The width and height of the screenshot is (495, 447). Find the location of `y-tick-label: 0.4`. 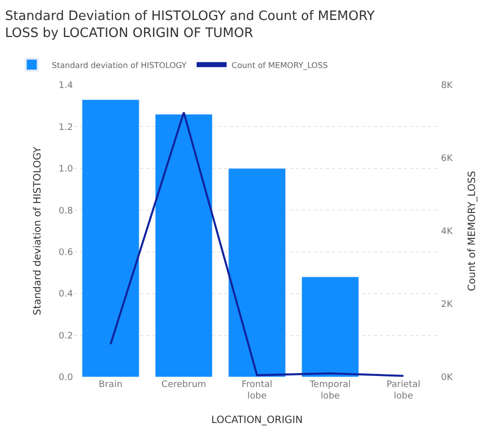

y-tick-label: 0.4 is located at coordinates (66, 295).